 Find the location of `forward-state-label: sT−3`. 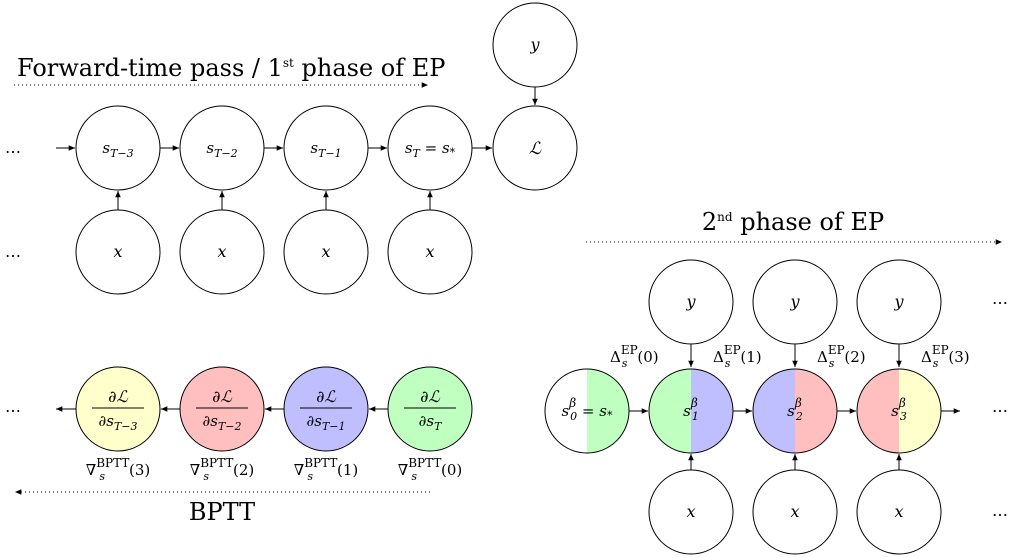

forward-state-label: sT−3 is located at coordinates (117, 149).